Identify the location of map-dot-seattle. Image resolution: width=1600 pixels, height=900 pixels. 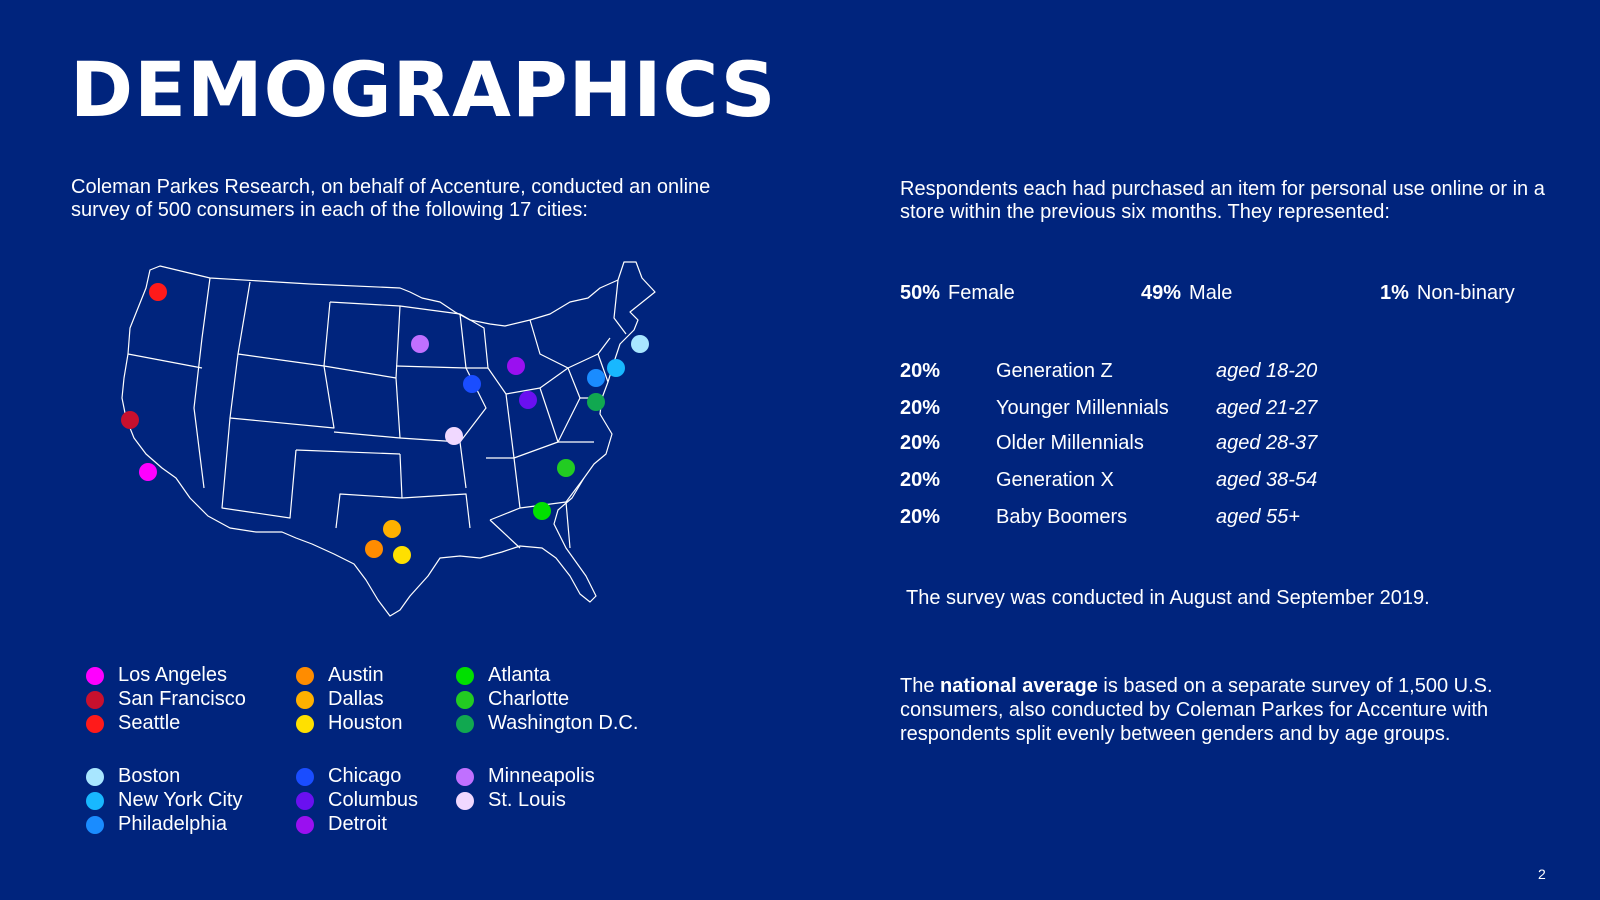
(158, 292).